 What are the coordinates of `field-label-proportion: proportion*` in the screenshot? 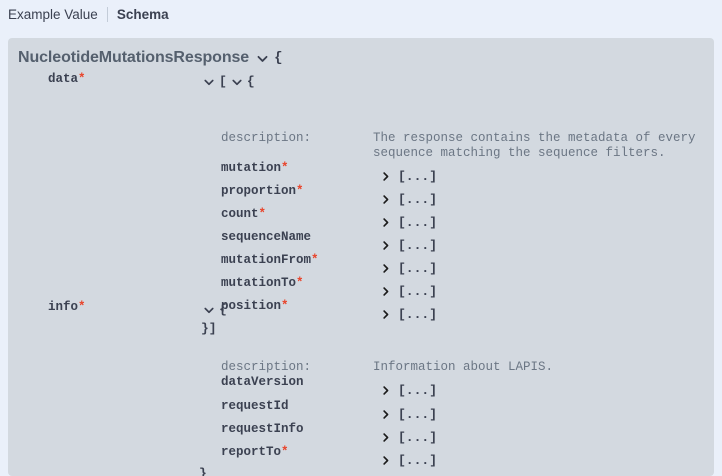 It's located at (262, 191).